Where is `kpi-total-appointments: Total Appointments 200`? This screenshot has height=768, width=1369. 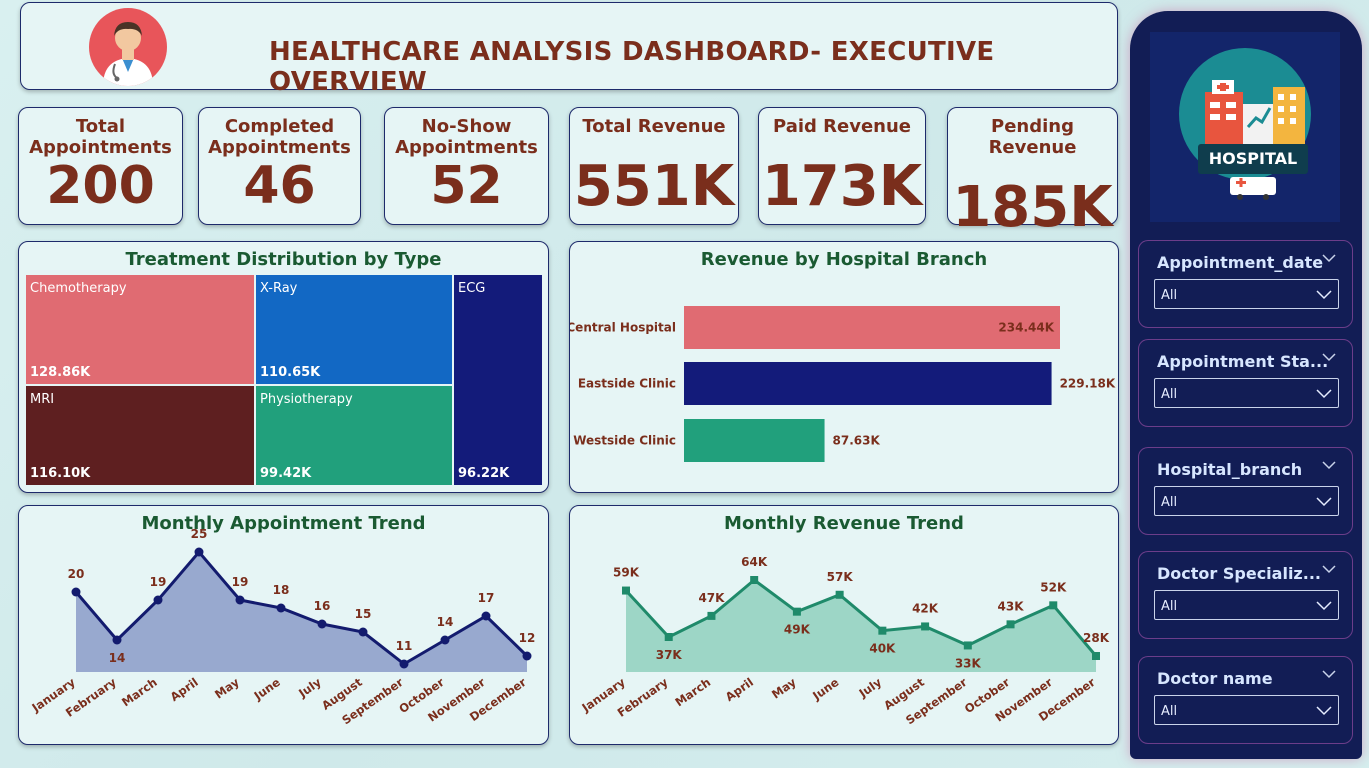 kpi-total-appointments: Total Appointments 200 is located at coordinates (100, 166).